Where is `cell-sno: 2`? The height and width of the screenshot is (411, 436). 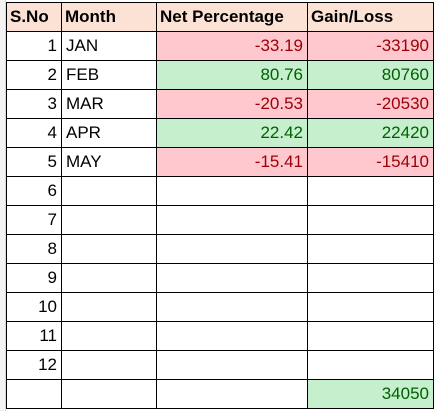
cell-sno: 2 is located at coordinates (34, 75).